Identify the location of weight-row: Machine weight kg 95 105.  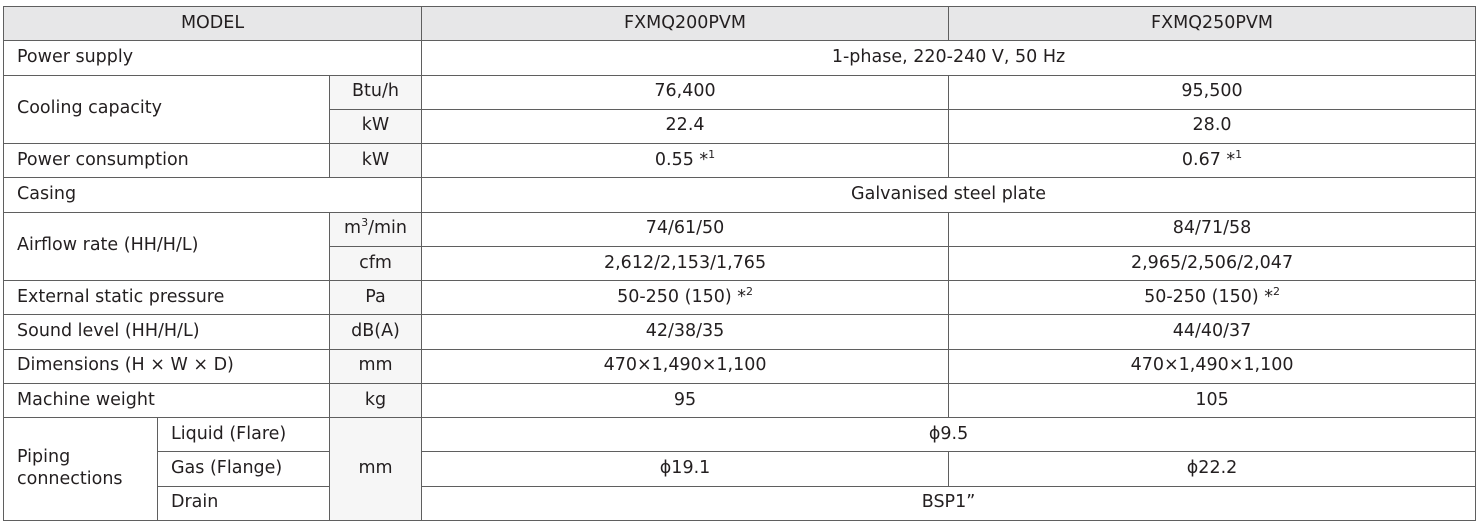
(740, 400).